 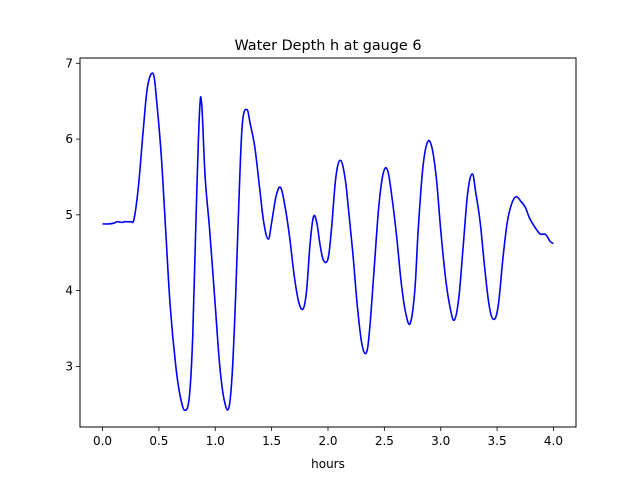 I want to click on y-tick-label: 4, so click(x=69, y=291).